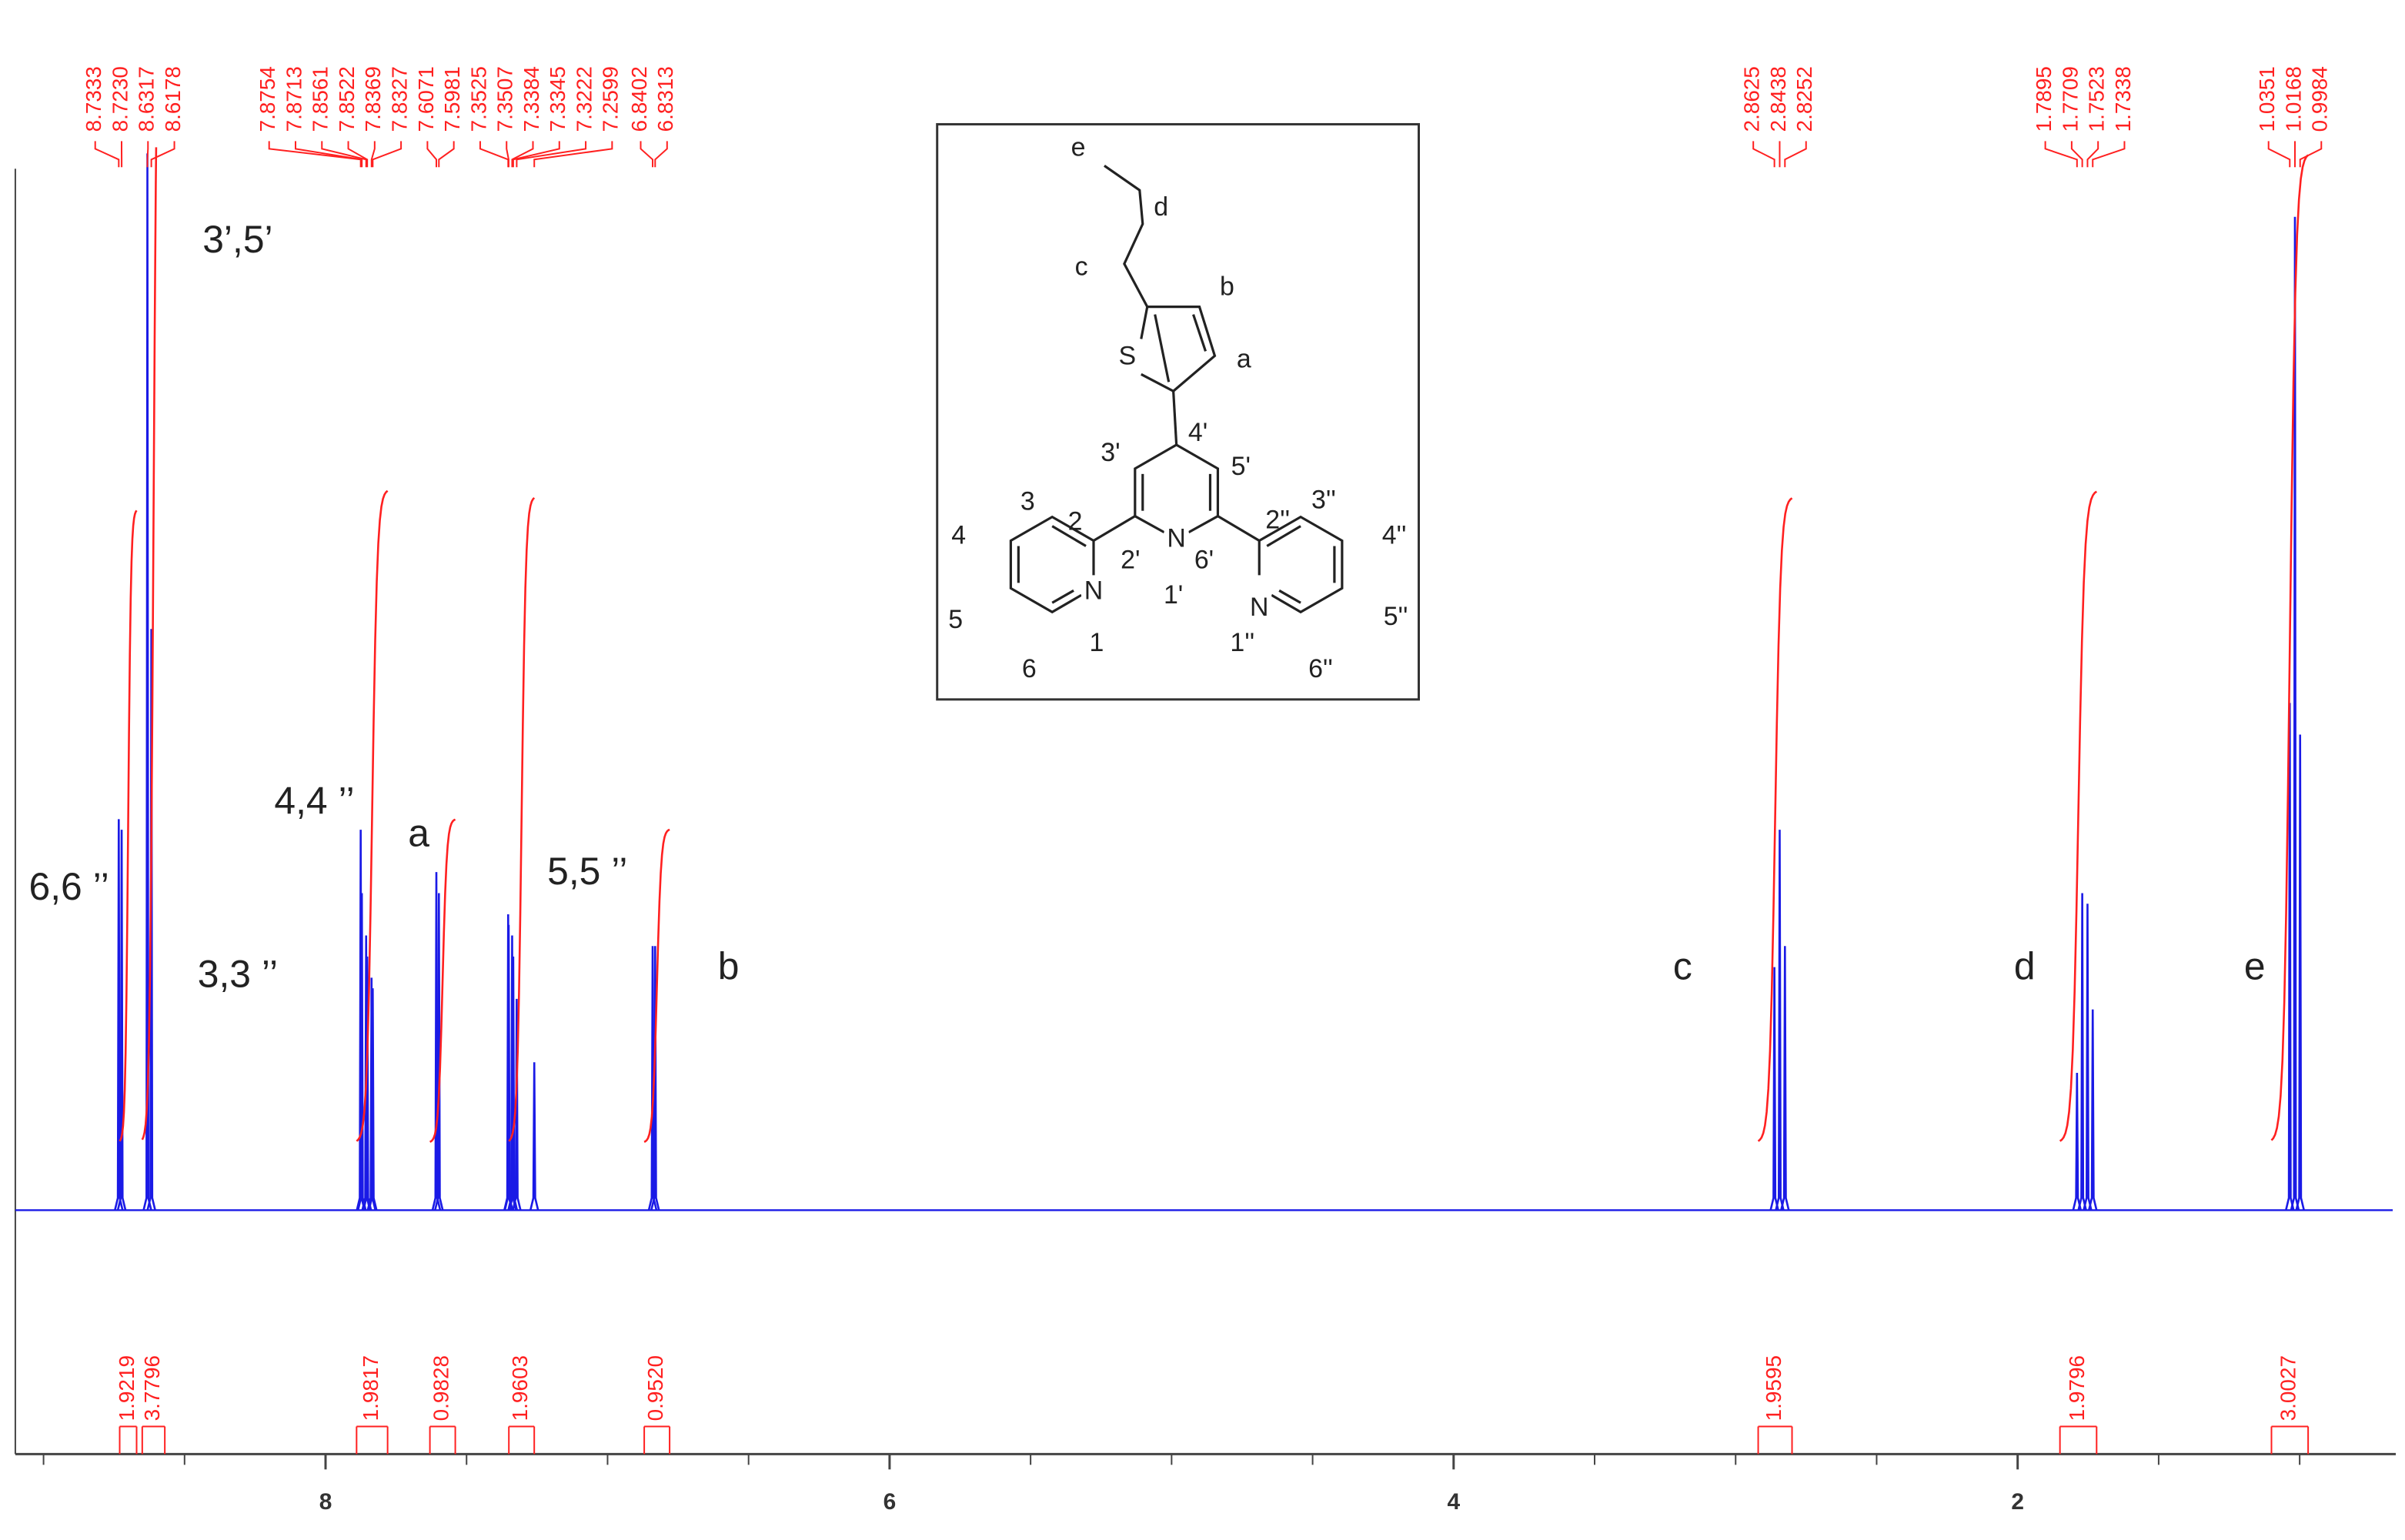 The image size is (2405, 1540). What do you see at coordinates (2017, 1502) in the screenshot?
I see `x-tick-label: 2` at bounding box center [2017, 1502].